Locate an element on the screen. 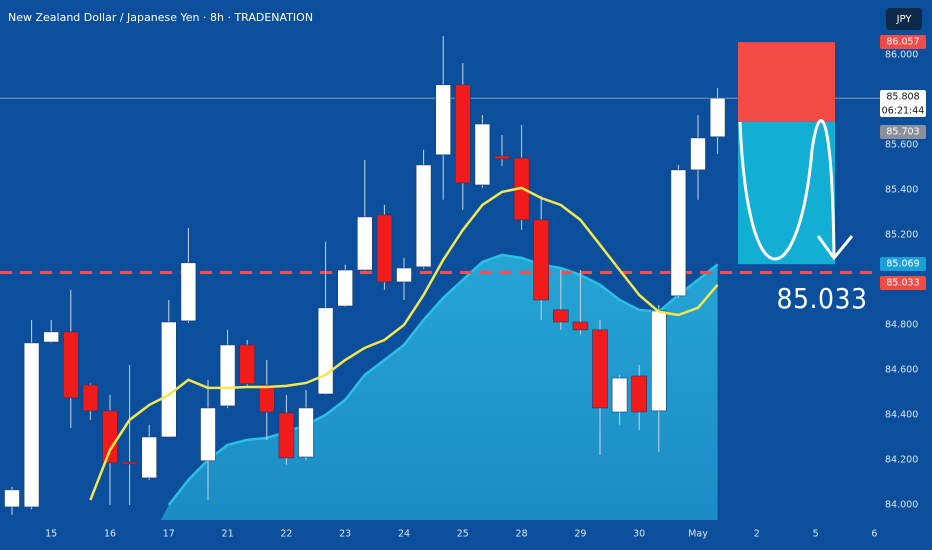 The image size is (932, 550). level-label-bg is located at coordinates (903, 283).